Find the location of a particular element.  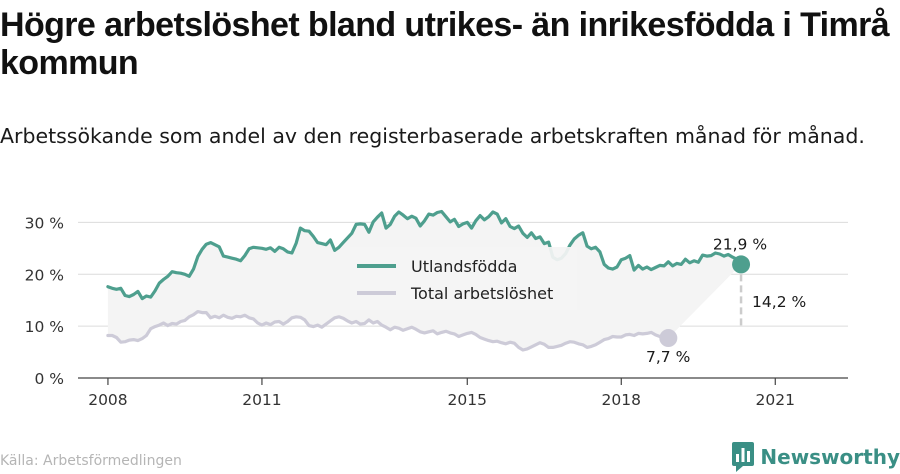

brand-name: Newsworthy is located at coordinates (830, 457).